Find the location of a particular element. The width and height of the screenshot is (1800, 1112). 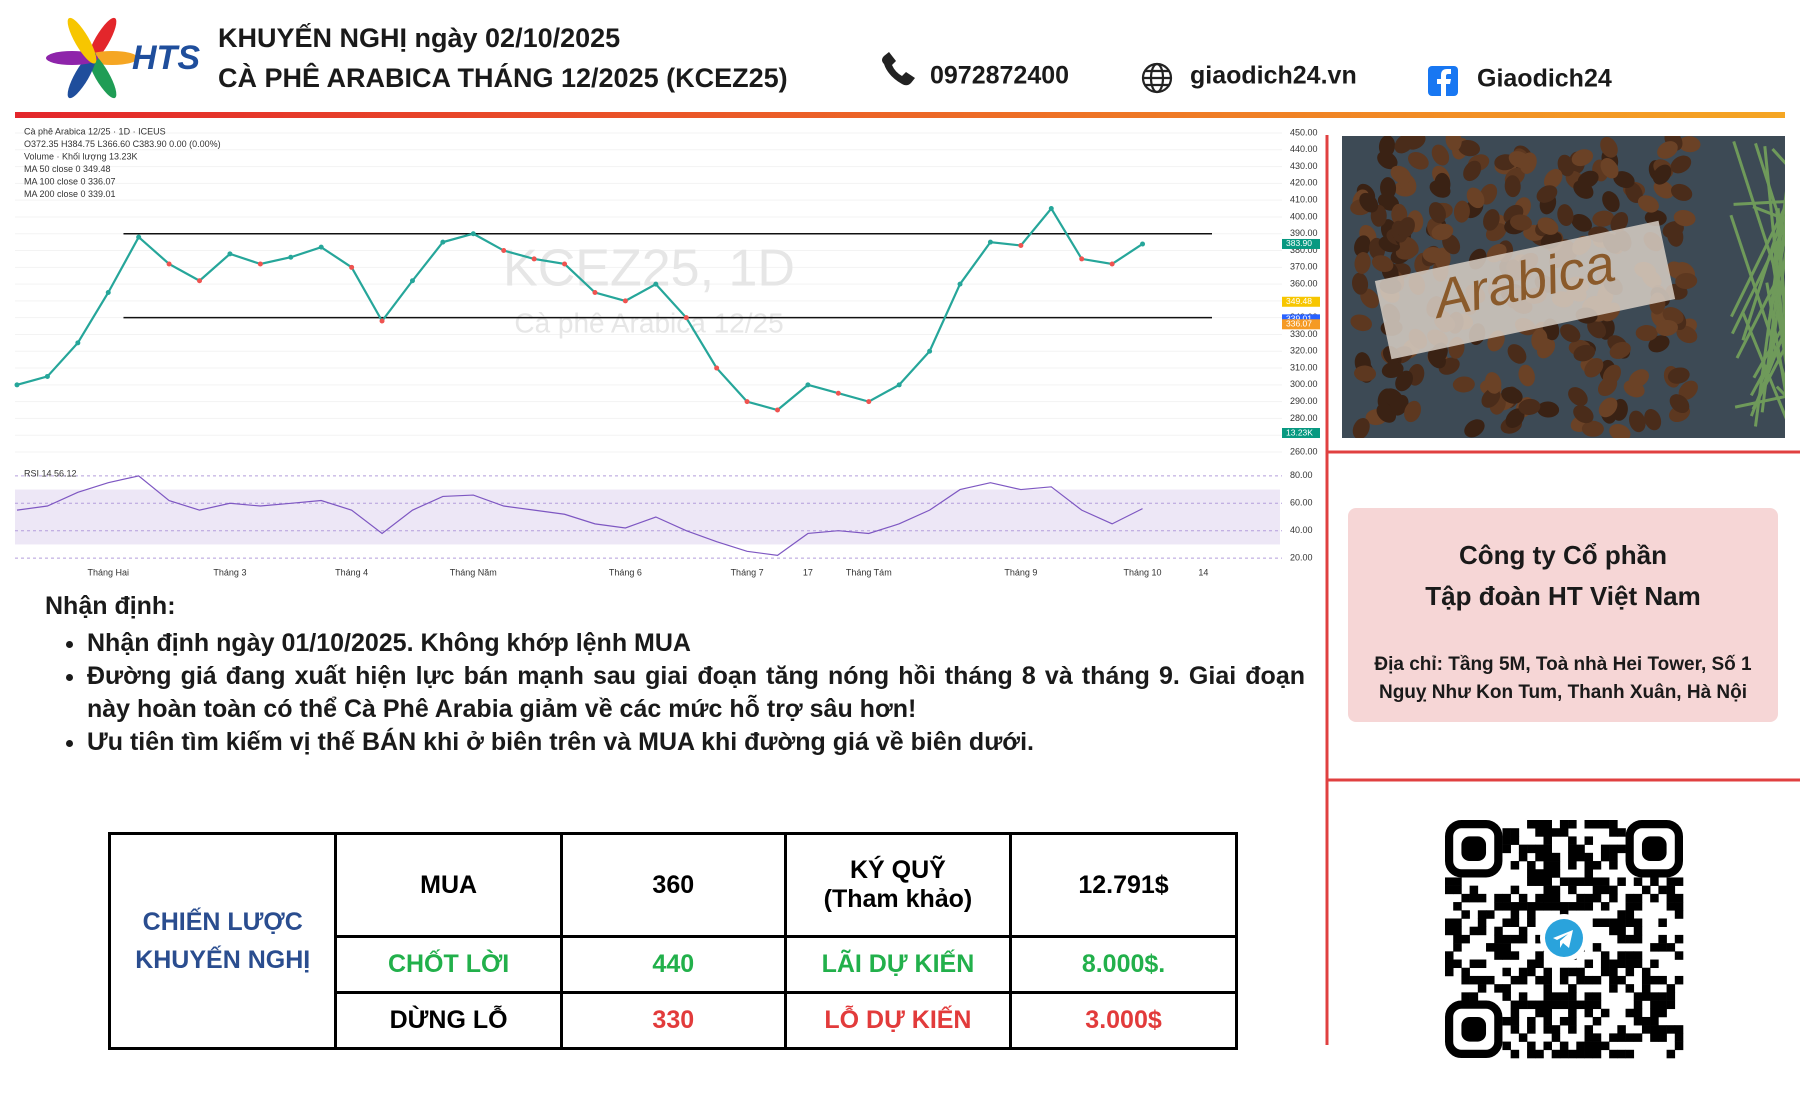

cell: 330 is located at coordinates (673, 1020).